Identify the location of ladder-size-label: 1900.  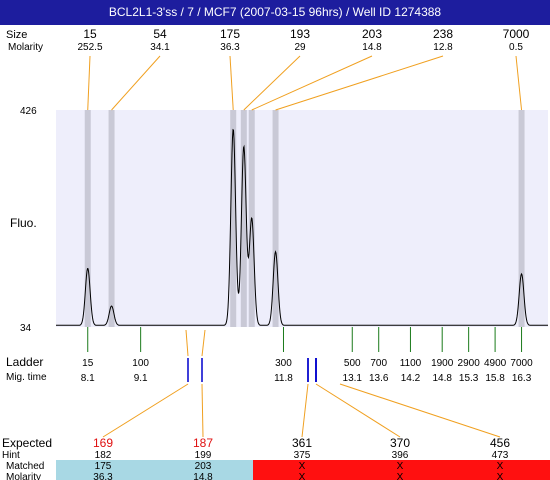
(442, 363).